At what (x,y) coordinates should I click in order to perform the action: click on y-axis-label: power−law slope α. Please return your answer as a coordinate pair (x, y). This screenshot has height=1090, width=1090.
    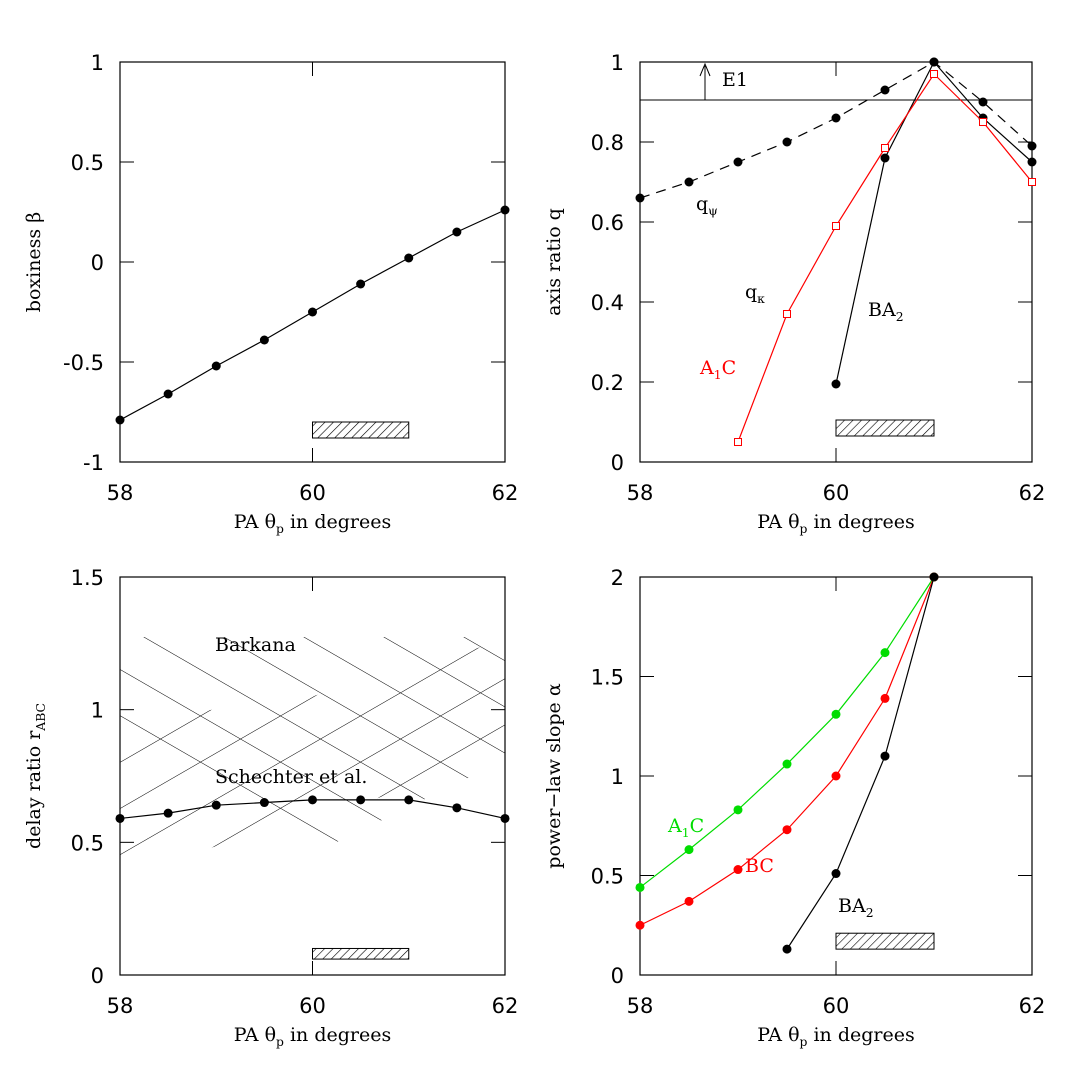
    Looking at the image, I should click on (554, 776).